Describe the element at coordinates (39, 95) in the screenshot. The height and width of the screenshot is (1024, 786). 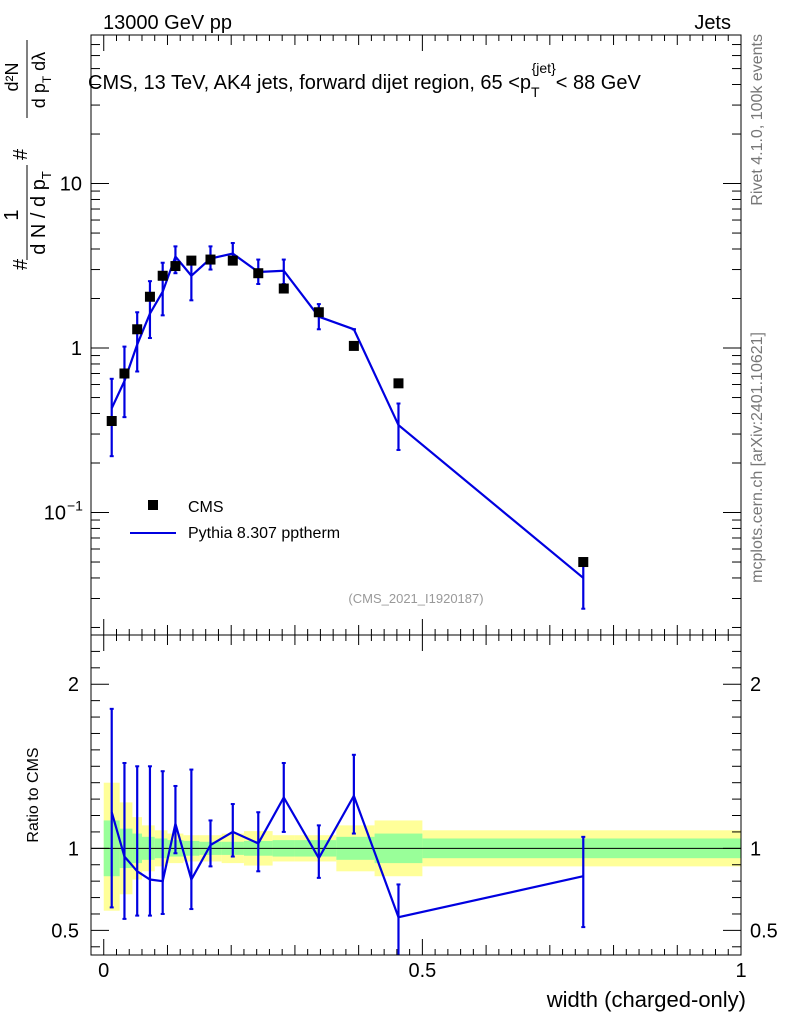
I see `y-label-den2-text: d p` at that location.